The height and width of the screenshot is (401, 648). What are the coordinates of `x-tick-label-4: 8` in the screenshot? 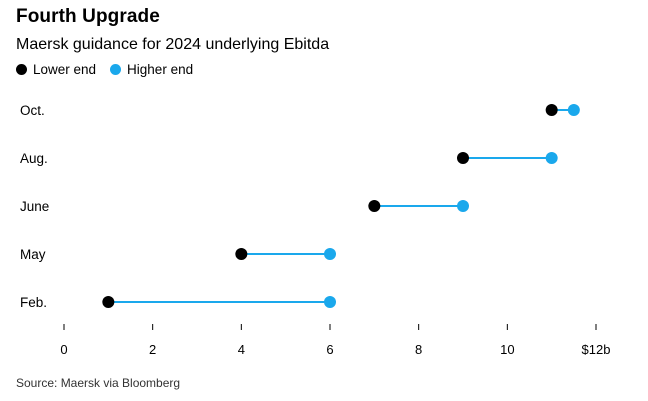 It's located at (418, 349).